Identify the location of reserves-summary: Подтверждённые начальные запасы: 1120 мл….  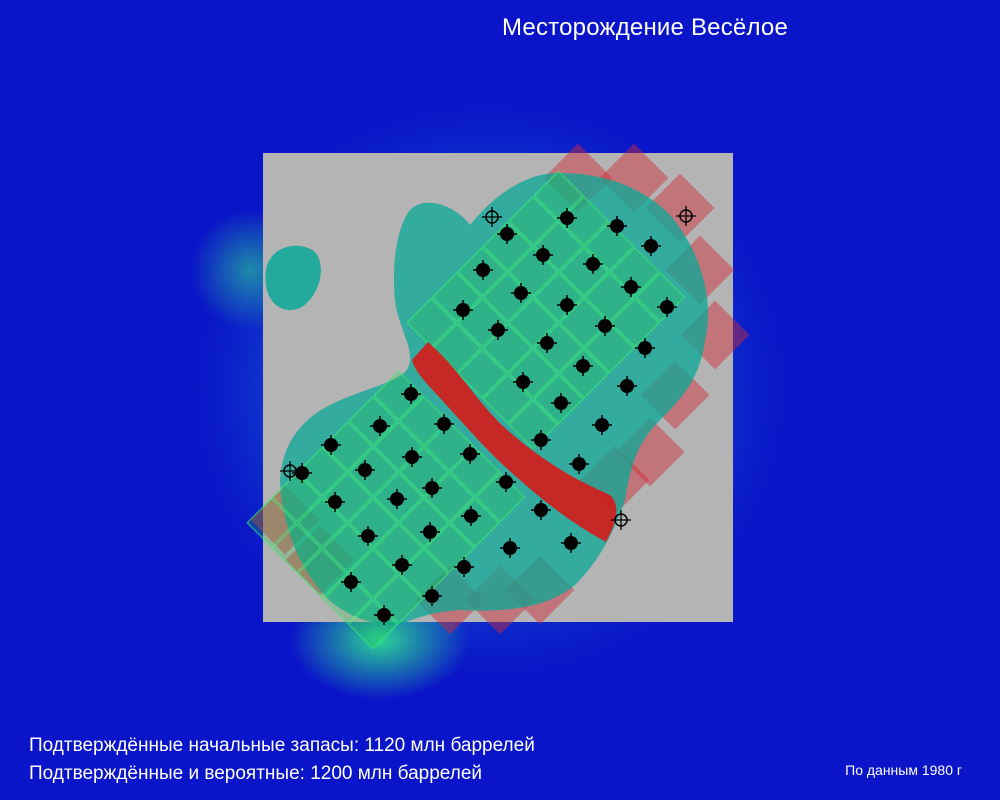
(282, 760).